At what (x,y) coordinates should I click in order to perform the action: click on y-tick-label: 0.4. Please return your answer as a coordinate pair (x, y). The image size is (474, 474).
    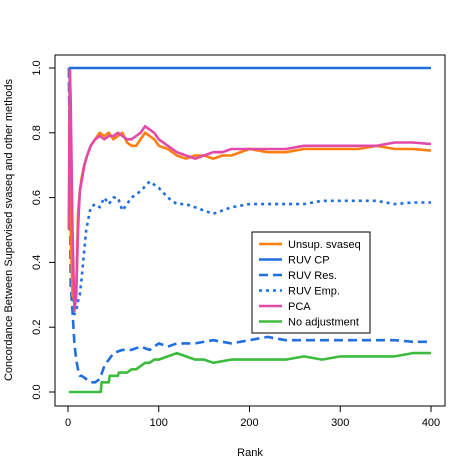
    Looking at the image, I should click on (37, 262).